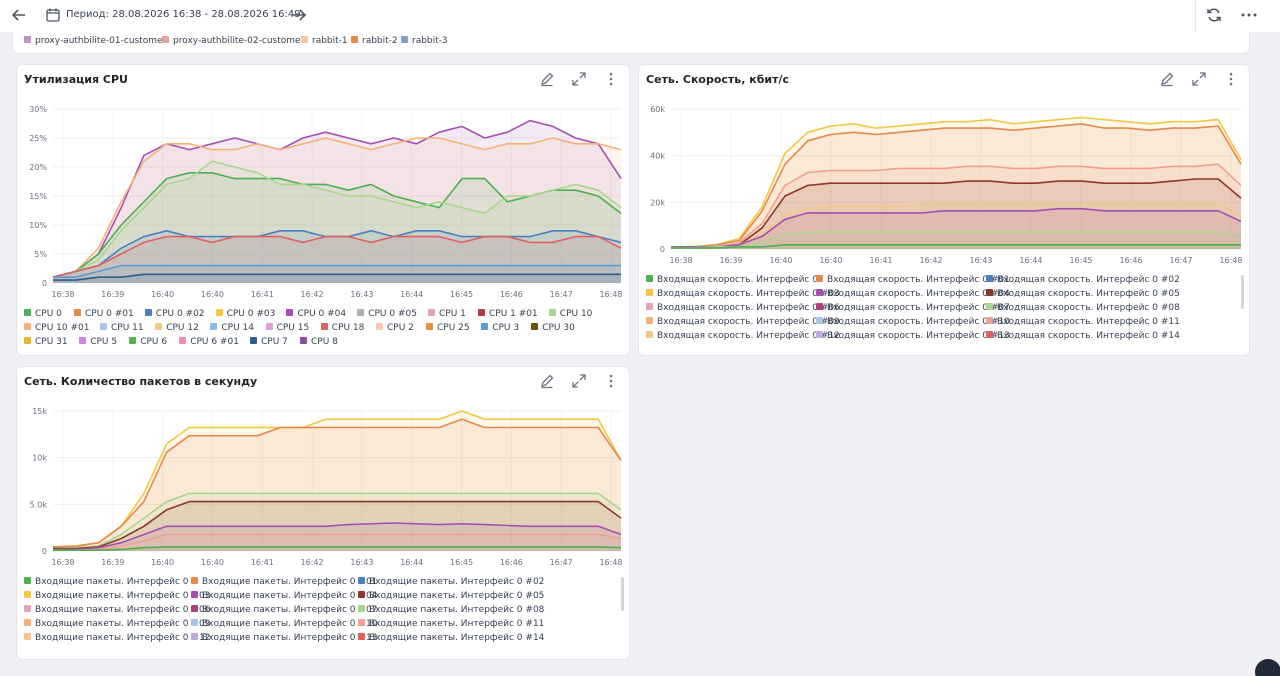 This screenshot has width=1280, height=676. I want to click on legend-item: Входящие пакеты. Интерфейс 0 #13, so click(284, 638).